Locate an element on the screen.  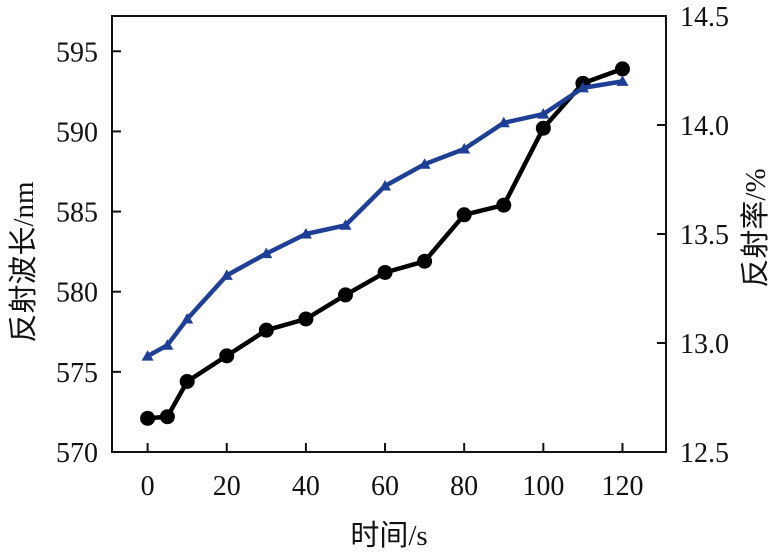
x-tick-label: 40 is located at coordinates (306, 486).